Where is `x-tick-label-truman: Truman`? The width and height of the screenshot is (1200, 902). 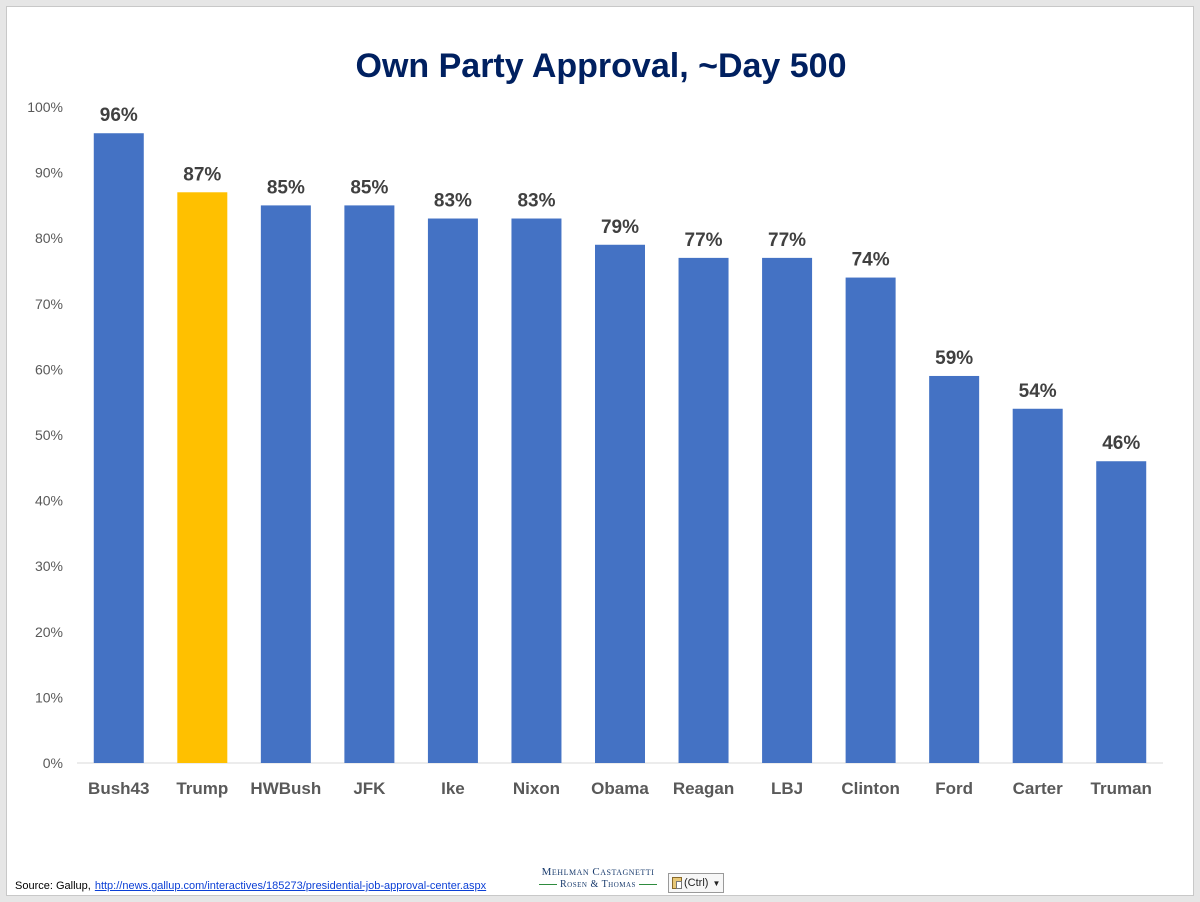 x-tick-label-truman: Truman is located at coordinates (1121, 788).